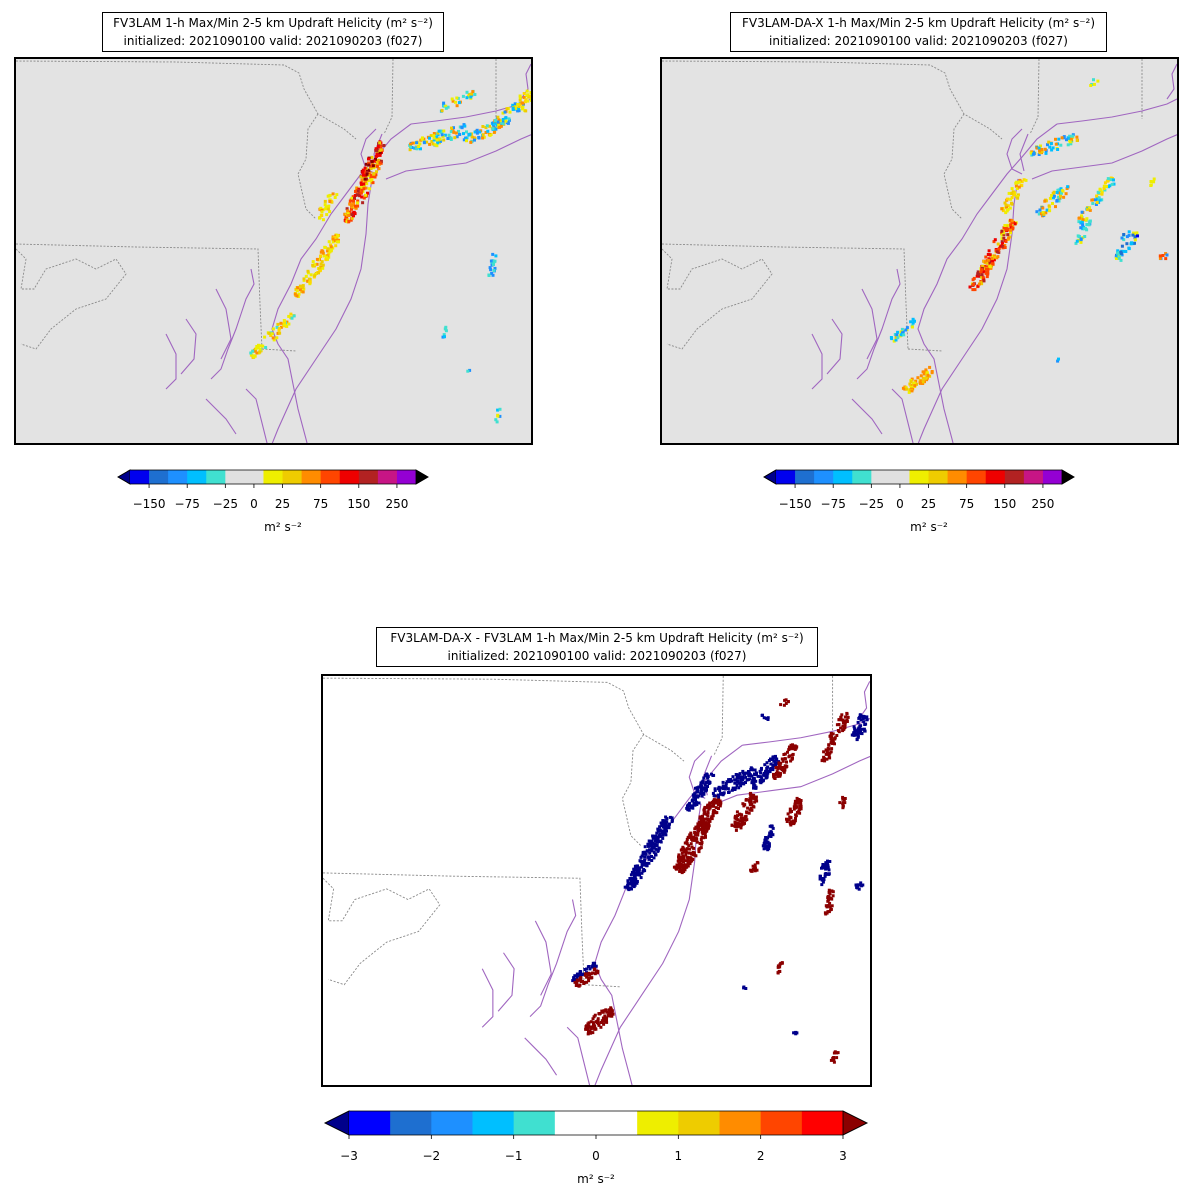  I want to click on colorbar-tick-label: −150, so click(149, 504).